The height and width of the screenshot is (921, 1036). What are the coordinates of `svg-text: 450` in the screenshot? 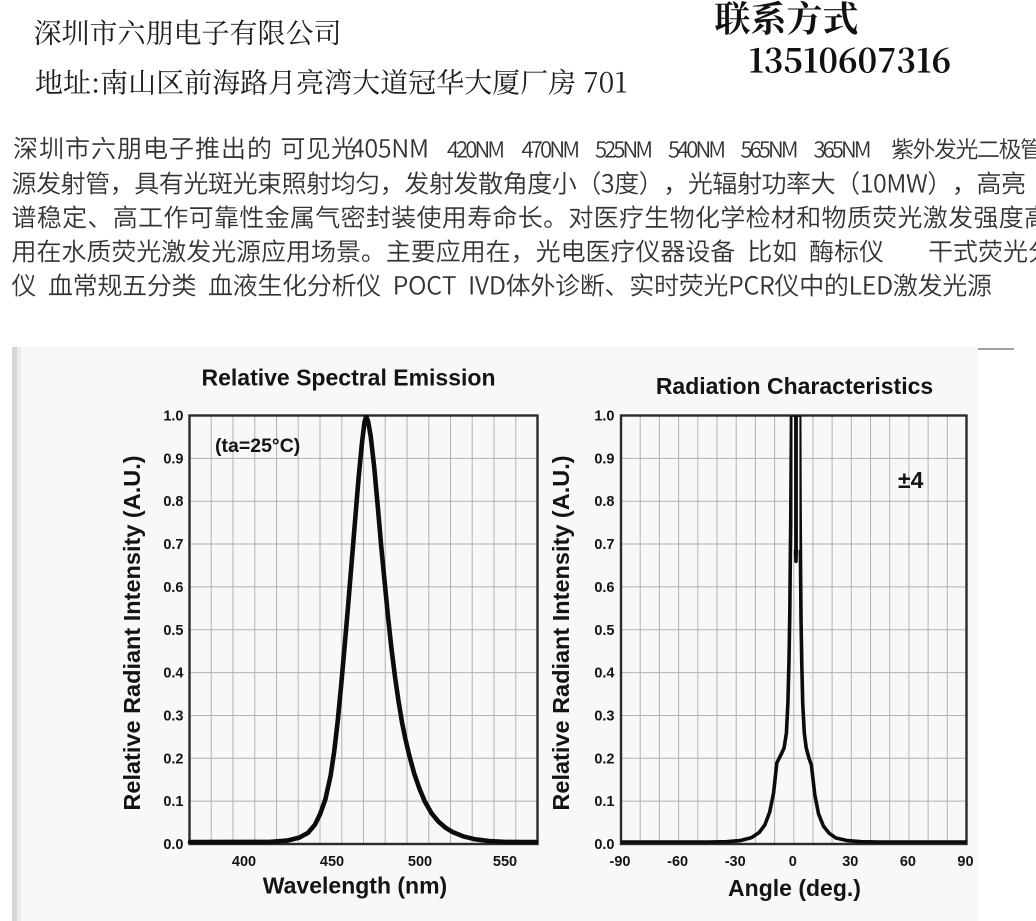 It's located at (332, 862).